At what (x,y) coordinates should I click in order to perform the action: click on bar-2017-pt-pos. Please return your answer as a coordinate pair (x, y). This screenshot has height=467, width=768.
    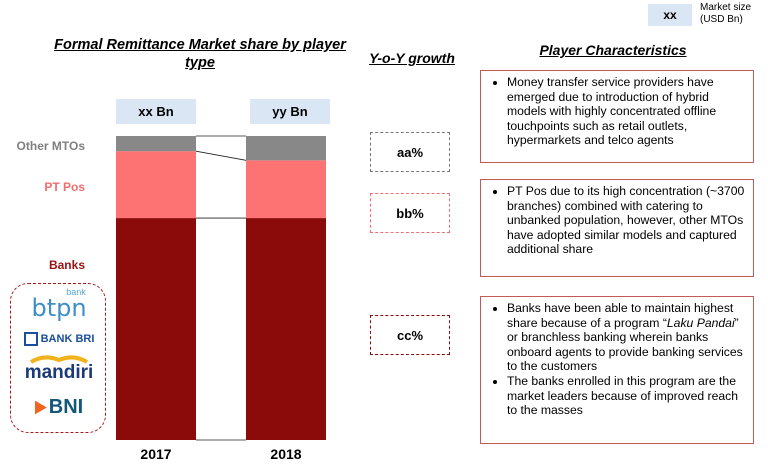
    Looking at the image, I should click on (156, 185).